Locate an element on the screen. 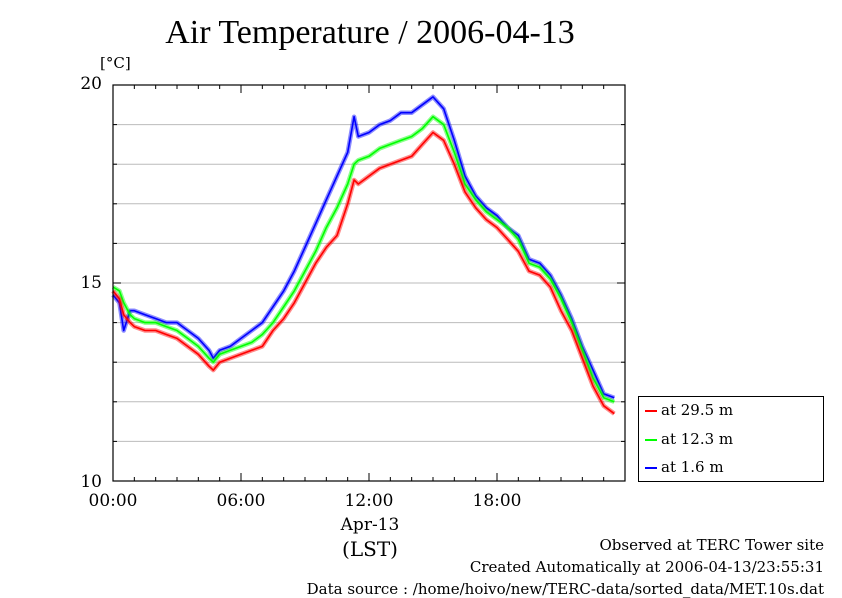  y-tick-label-20: 20 is located at coordinates (91, 84).